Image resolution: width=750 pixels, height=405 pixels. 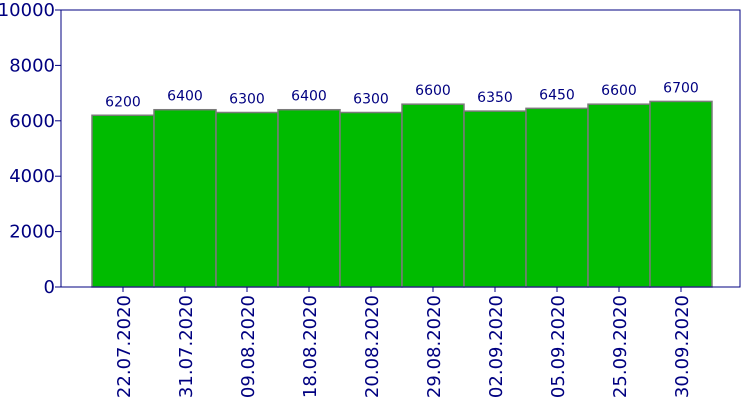 What do you see at coordinates (32, 232) in the screenshot?
I see `y-tick-label: 2000` at bounding box center [32, 232].